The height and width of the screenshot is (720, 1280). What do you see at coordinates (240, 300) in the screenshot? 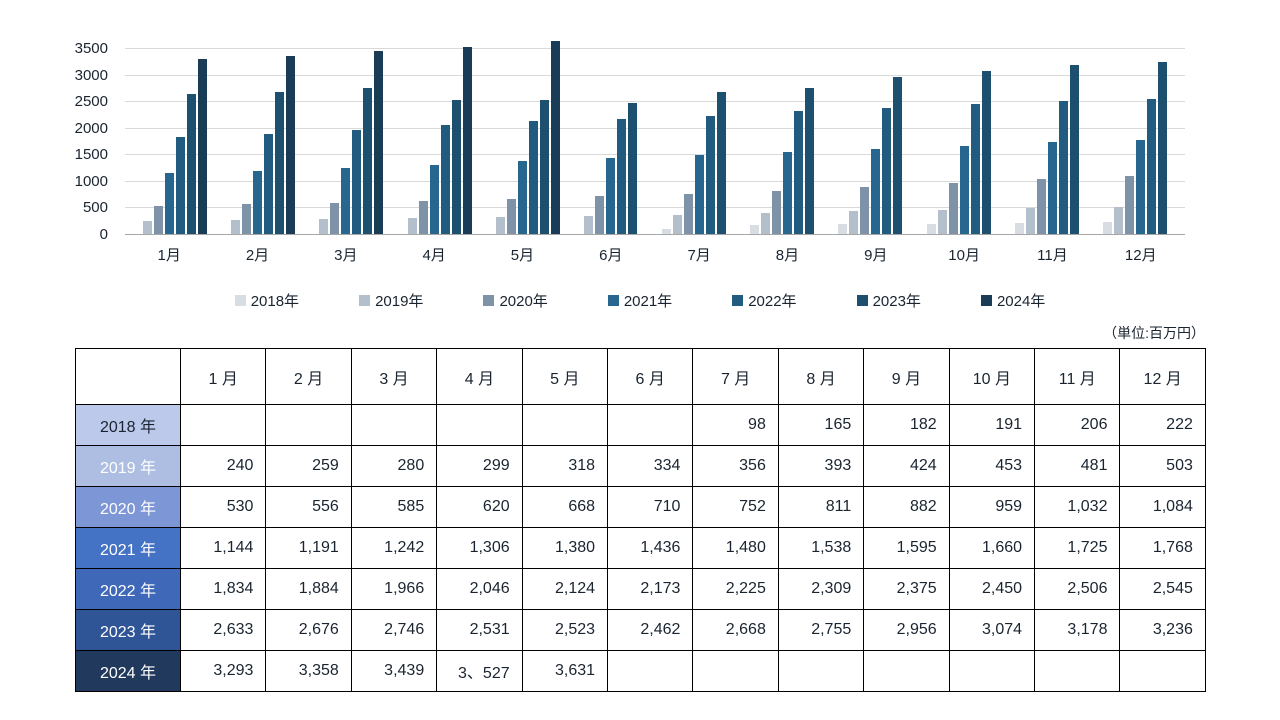
I see `legend-swatch-icon` at bounding box center [240, 300].